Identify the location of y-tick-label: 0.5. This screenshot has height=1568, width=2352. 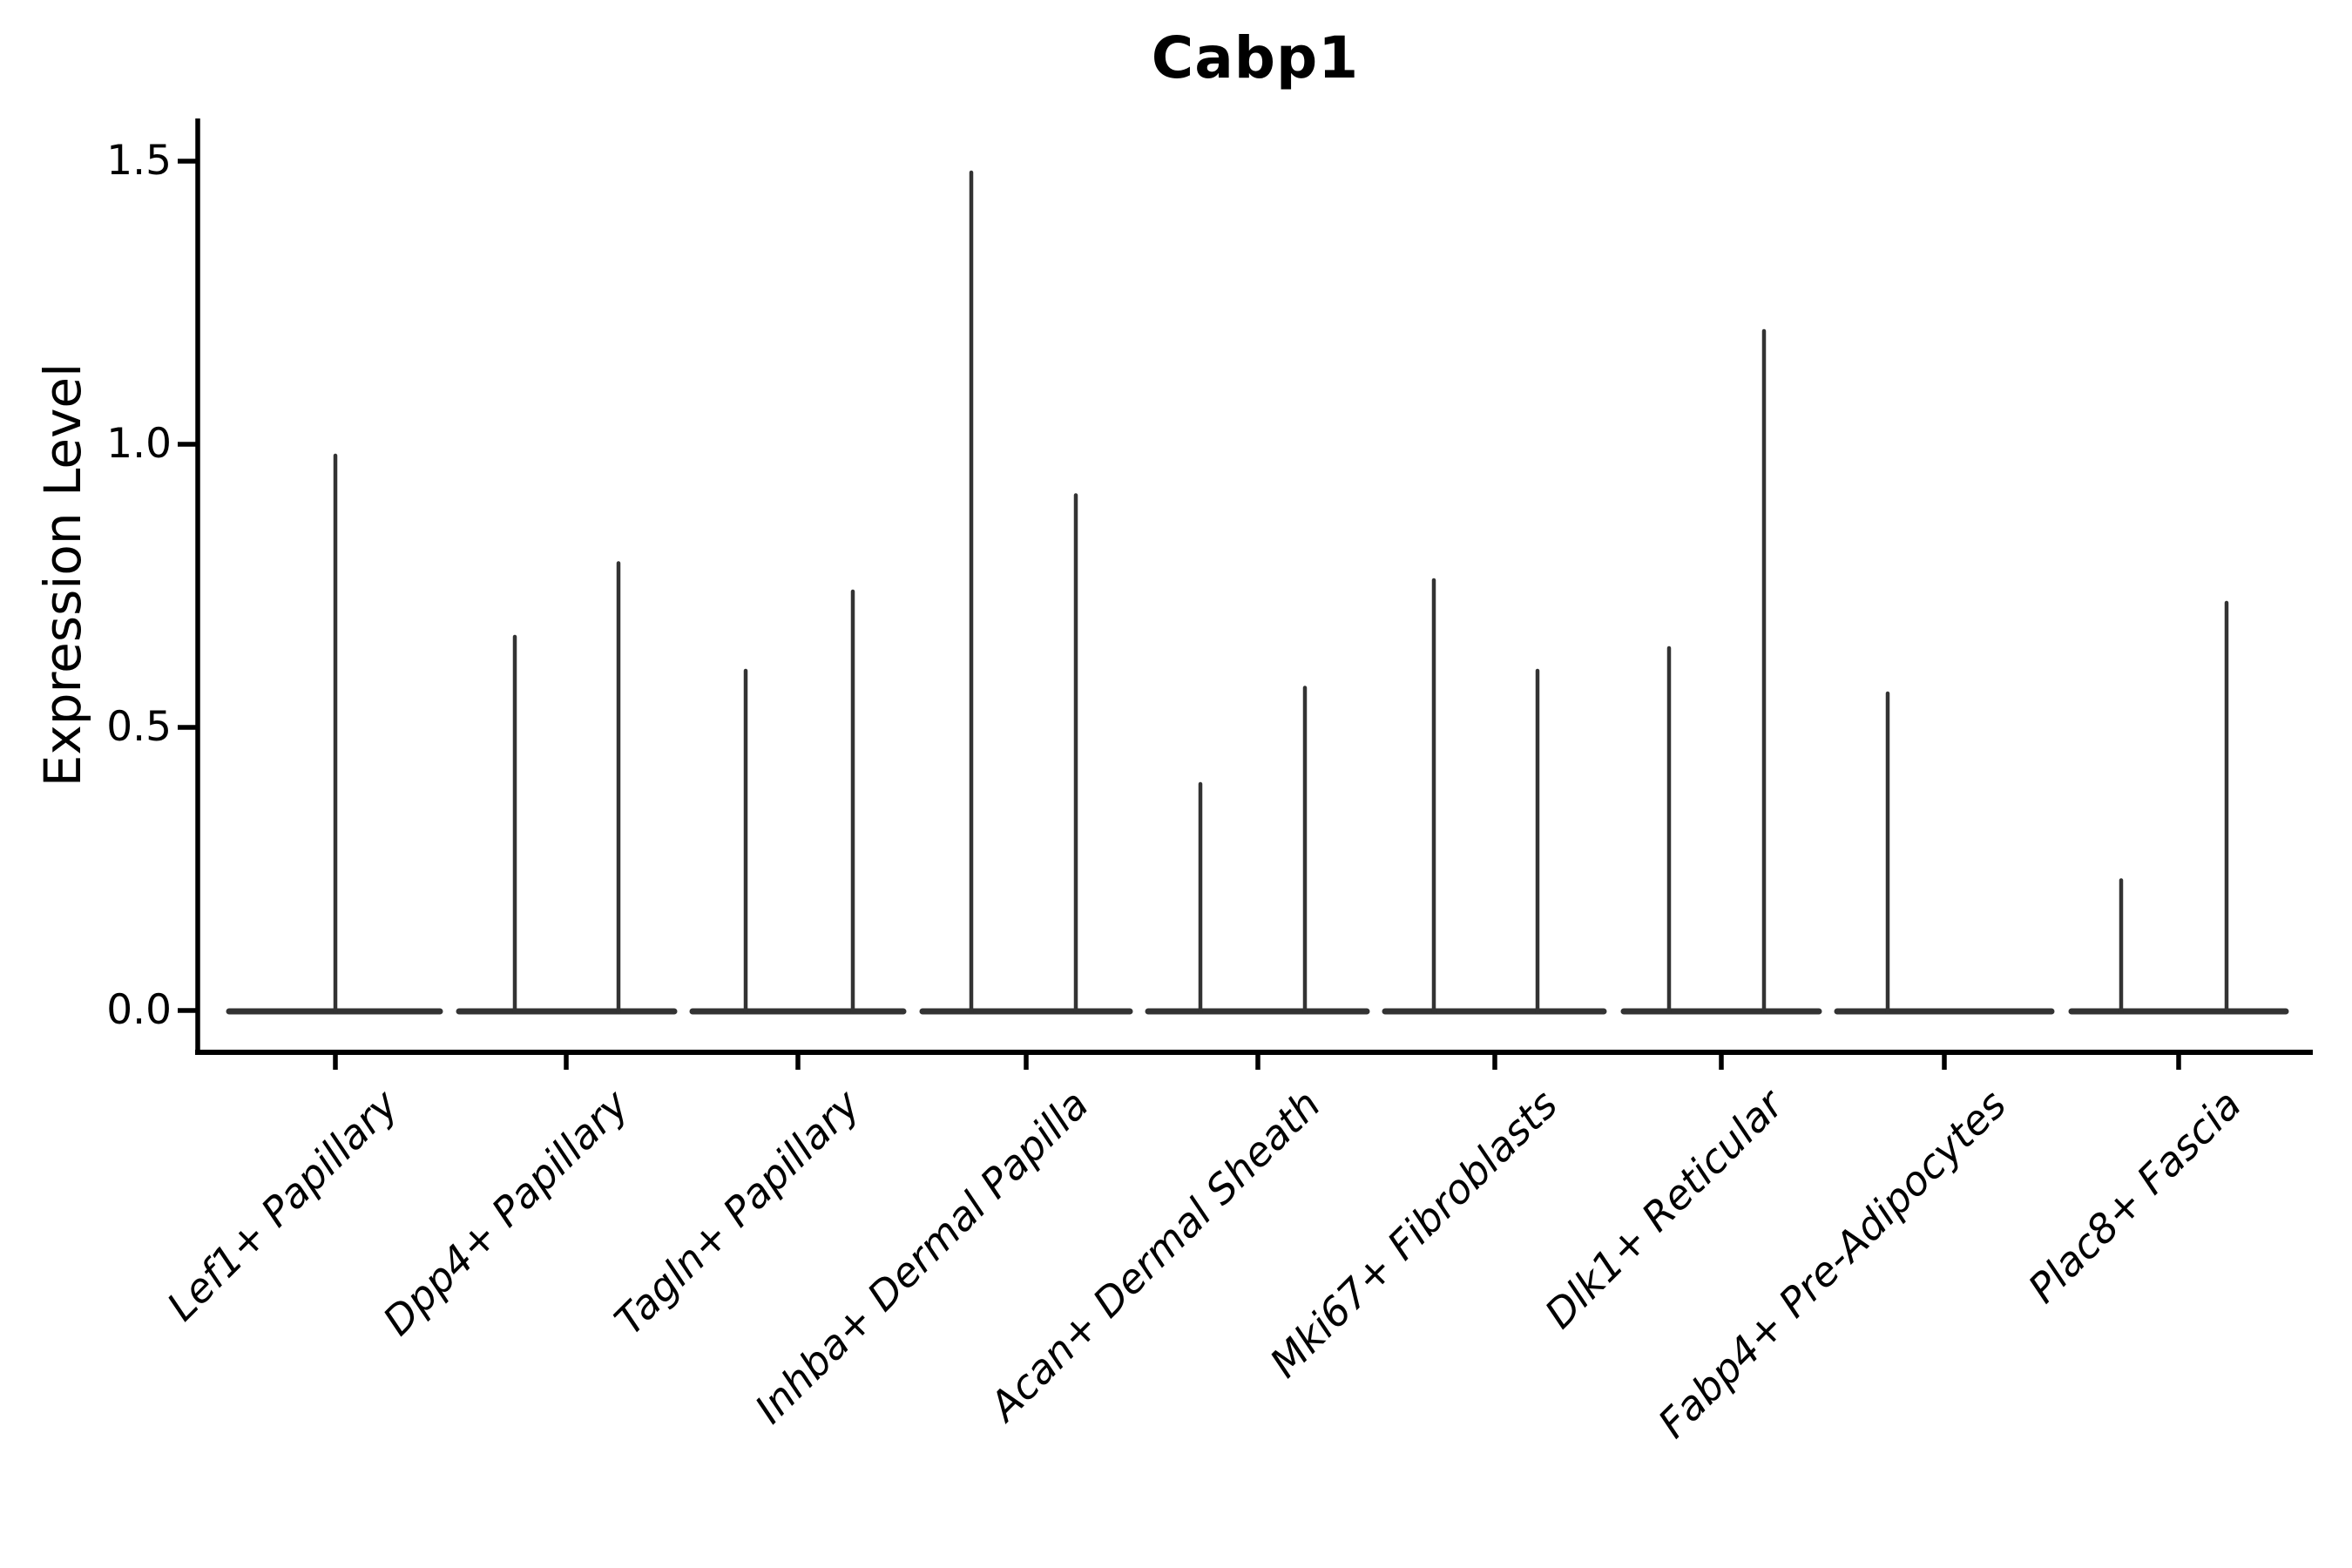
(139, 727).